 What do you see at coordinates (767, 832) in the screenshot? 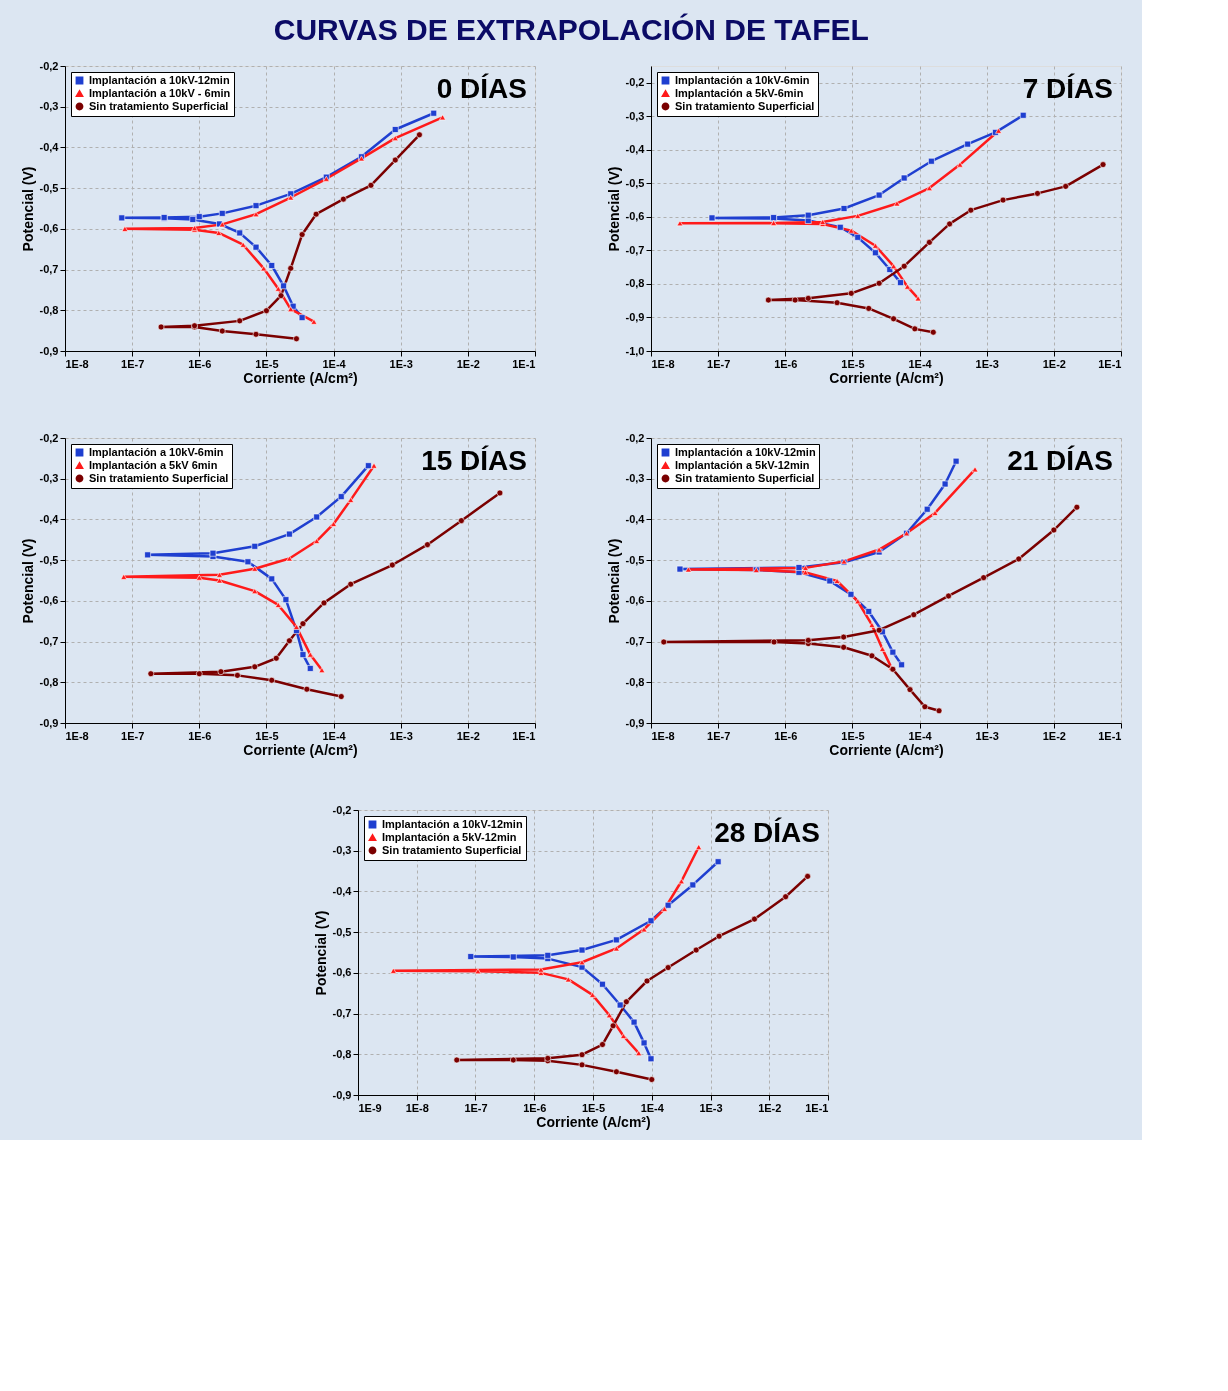
I see `annotation: 28 DÍAS` at bounding box center [767, 832].